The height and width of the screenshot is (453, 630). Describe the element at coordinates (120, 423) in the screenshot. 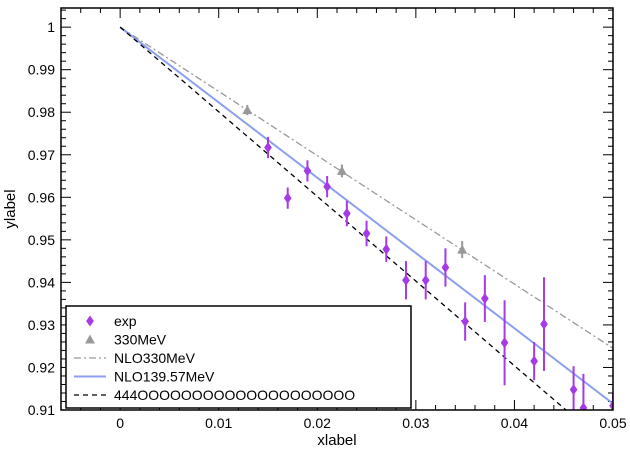

I see `x-tick-label: 0` at that location.